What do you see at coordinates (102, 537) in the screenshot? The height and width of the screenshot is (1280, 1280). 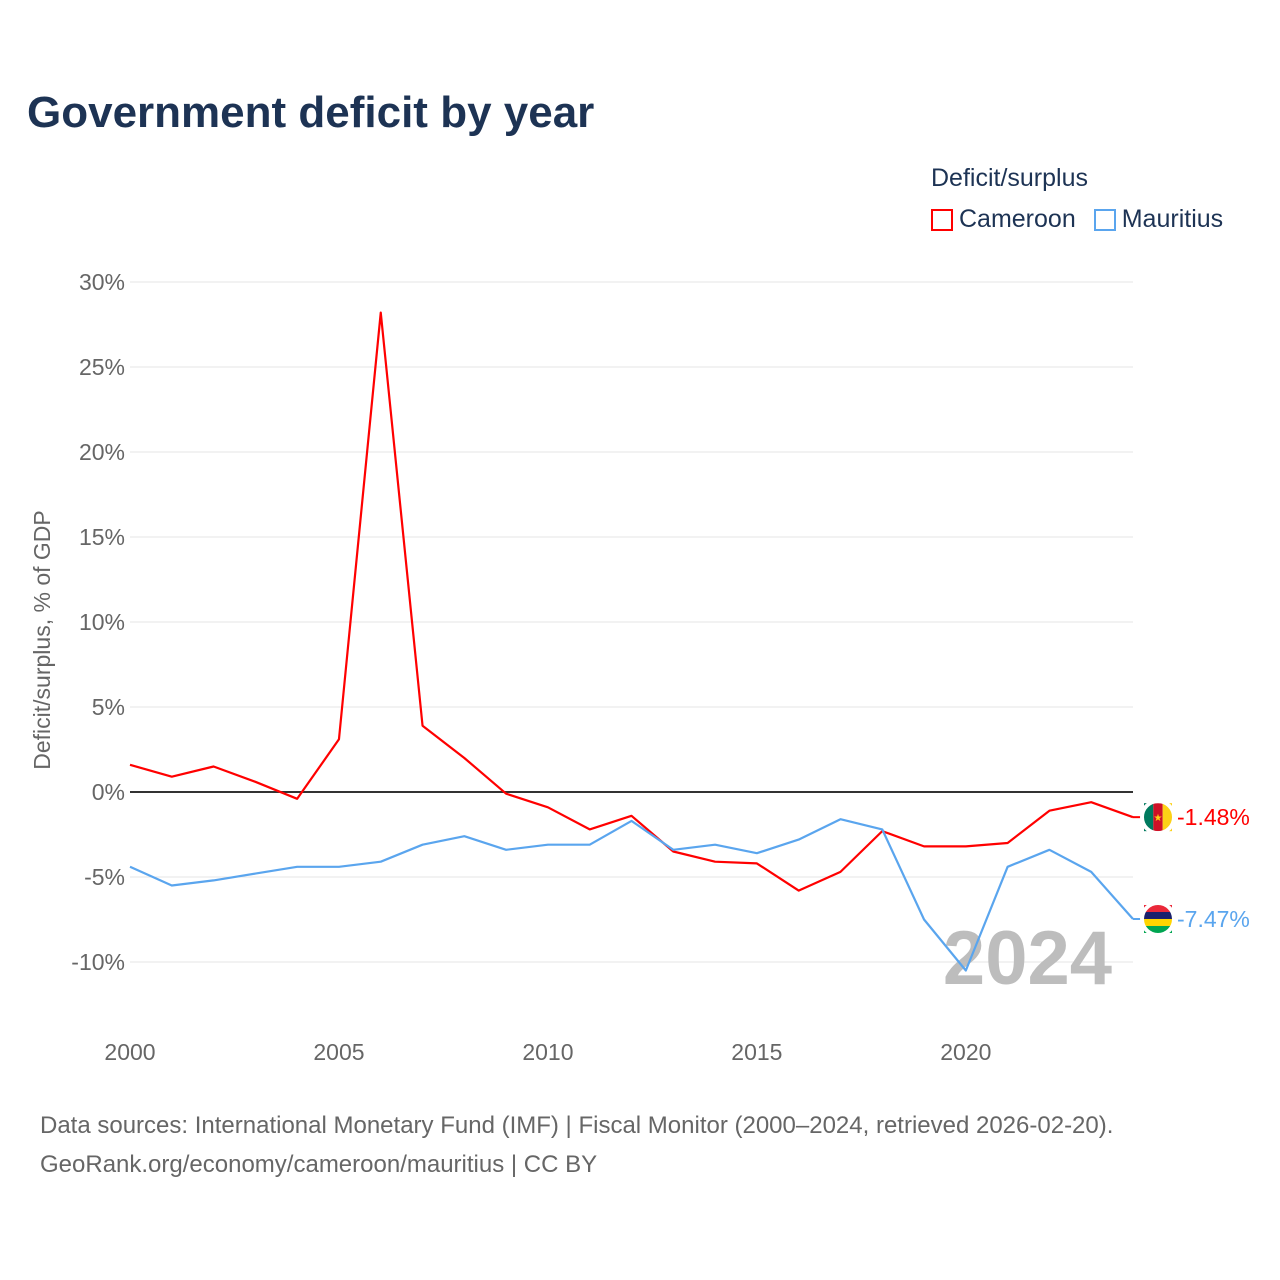 I see `y-tick-label: 15%` at bounding box center [102, 537].